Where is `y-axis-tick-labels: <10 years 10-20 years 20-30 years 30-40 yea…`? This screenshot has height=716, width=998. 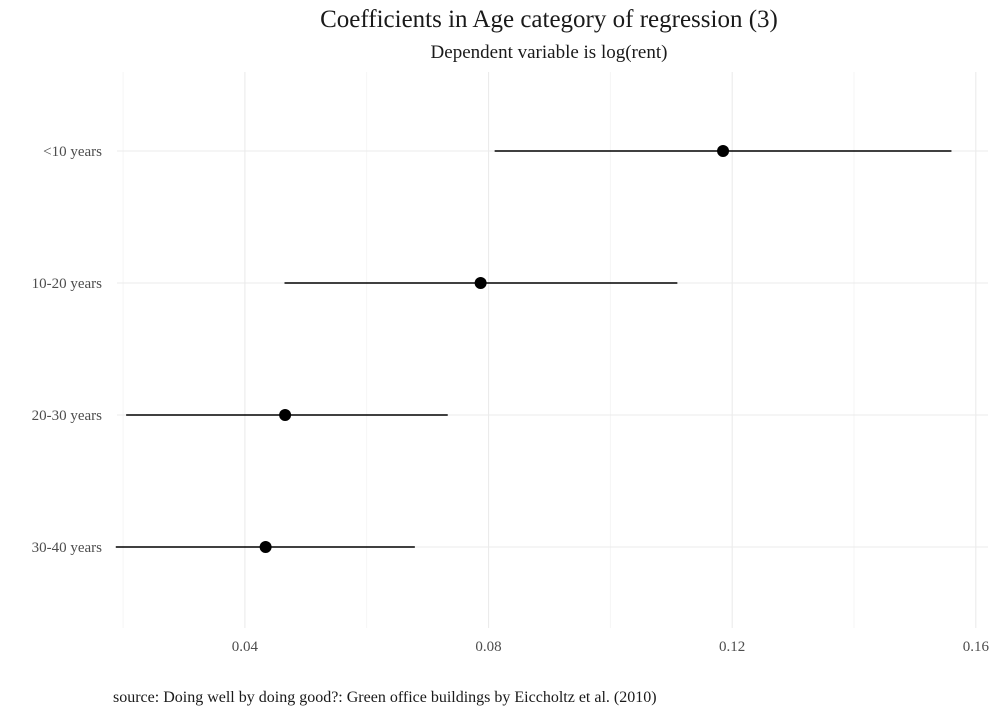 y-axis-tick-labels: <10 years 10-20 years 20-30 years 30-40 yea… is located at coordinates (67, 350).